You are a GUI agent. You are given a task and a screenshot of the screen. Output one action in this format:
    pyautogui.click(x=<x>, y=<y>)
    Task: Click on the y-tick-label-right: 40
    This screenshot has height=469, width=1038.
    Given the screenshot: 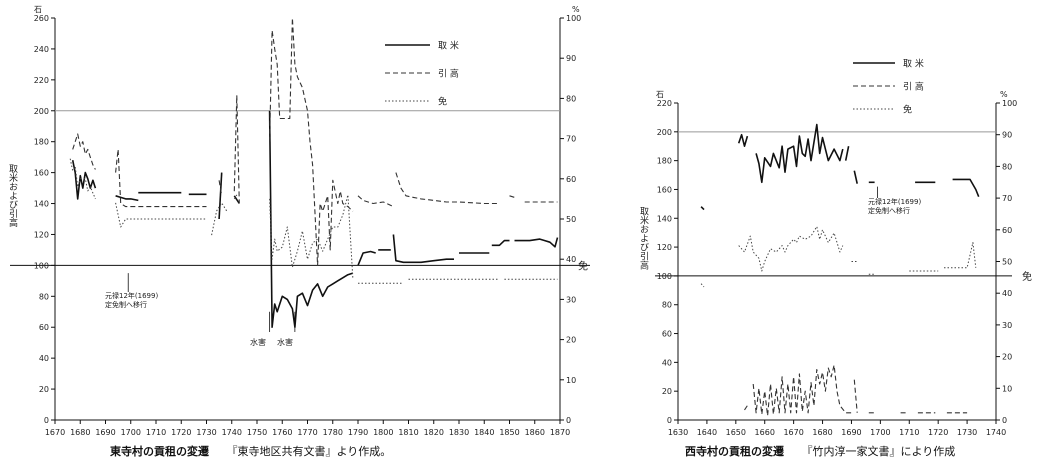 What is the action you would take?
    pyautogui.click(x=571, y=259)
    